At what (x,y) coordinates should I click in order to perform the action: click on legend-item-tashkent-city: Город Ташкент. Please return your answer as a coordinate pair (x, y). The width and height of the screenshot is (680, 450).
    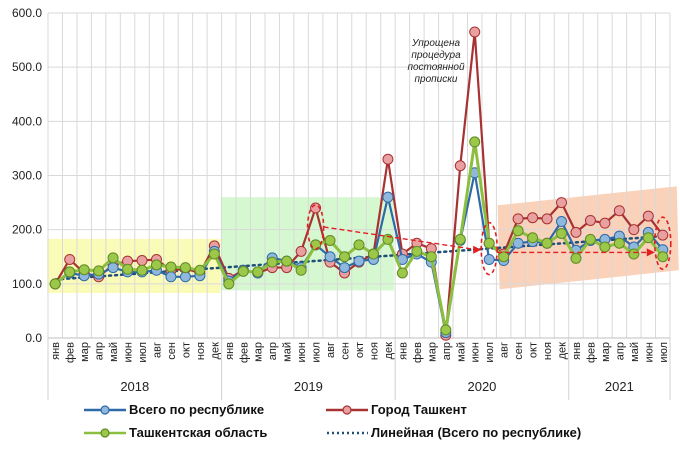
    Looking at the image, I should click on (396, 409).